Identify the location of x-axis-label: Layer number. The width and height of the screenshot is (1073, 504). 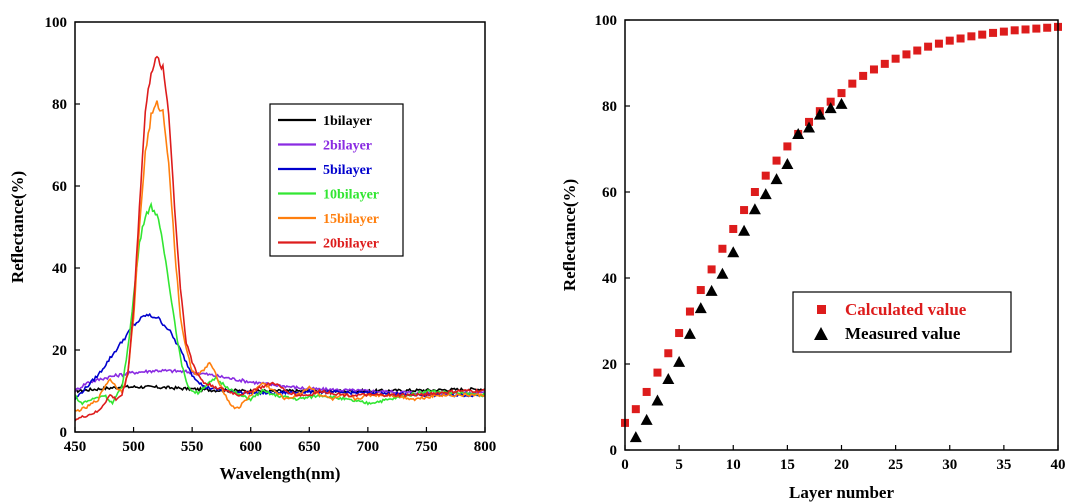
(841, 492).